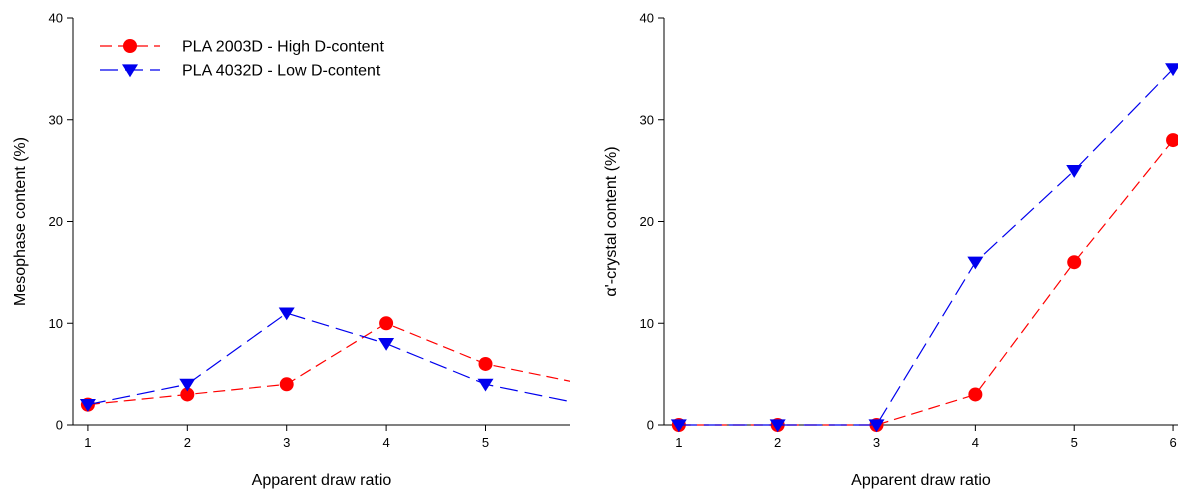 The image size is (1181, 490). I want to click on y-axis-title: α'-crystal content (%), so click(611, 221).